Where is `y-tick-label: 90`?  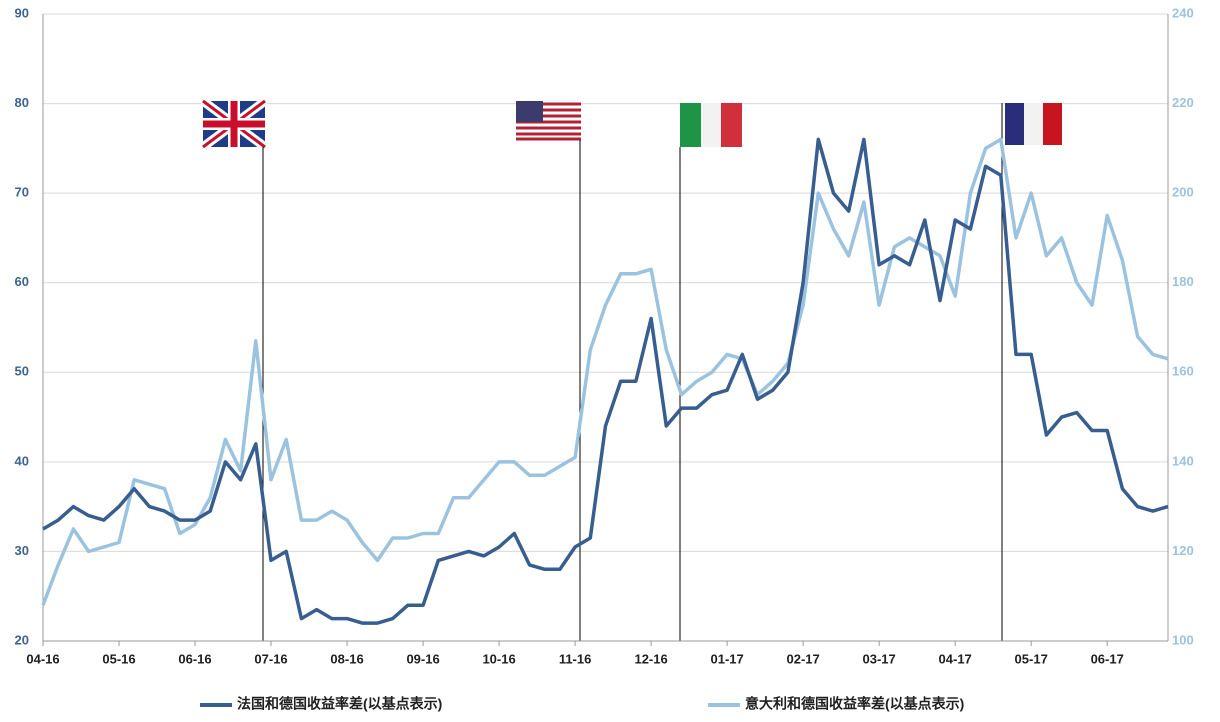 y-tick-label: 90 is located at coordinates (22, 12).